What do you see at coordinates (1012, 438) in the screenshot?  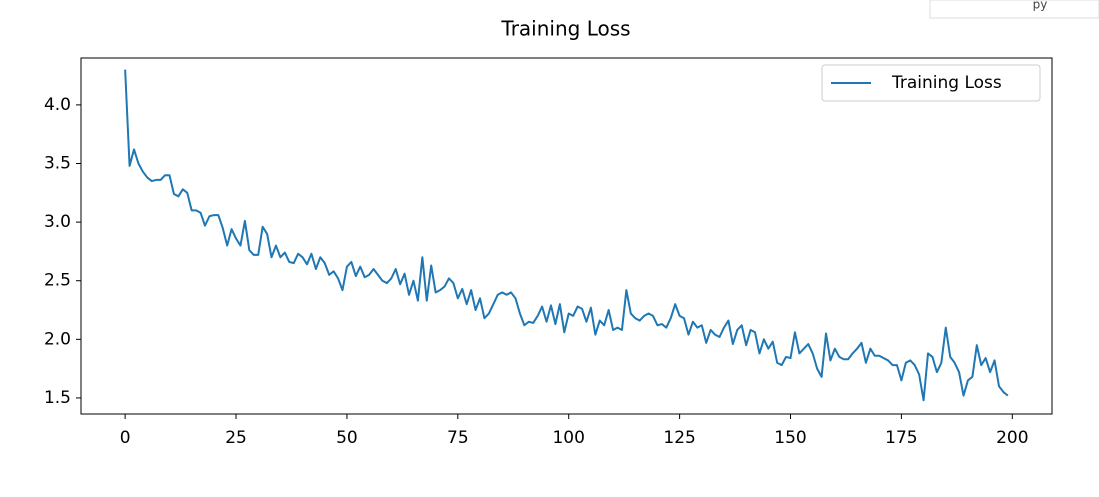 I see `x-tick-label: 200` at bounding box center [1012, 438].